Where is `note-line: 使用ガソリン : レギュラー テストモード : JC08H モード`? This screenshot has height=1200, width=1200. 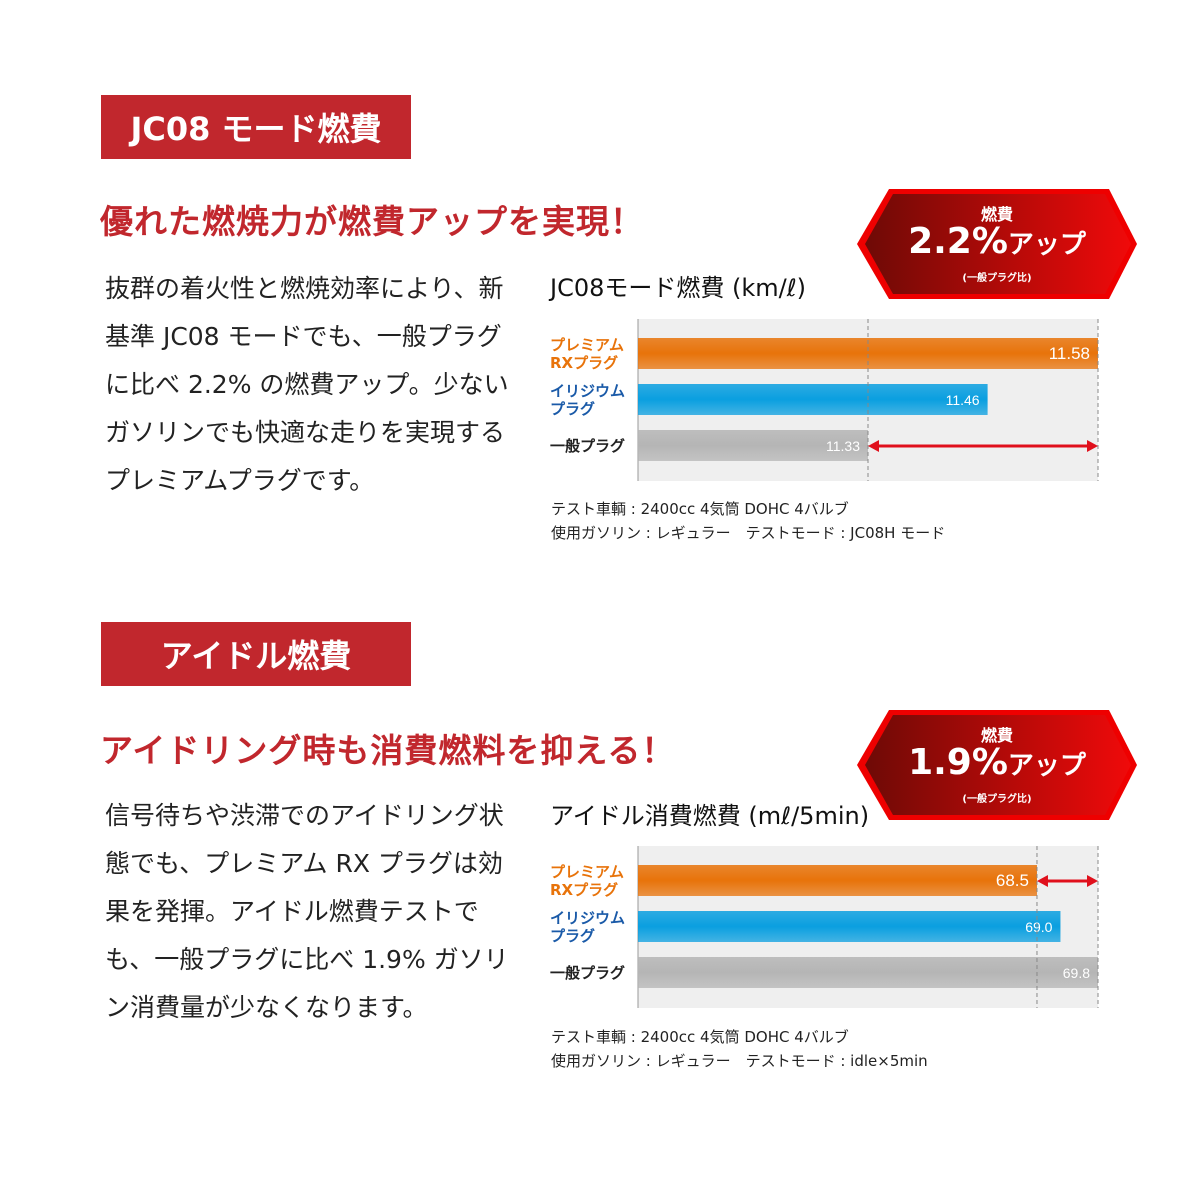
note-line: 使用ガソリン : レギュラー テストモード : JC08H モード is located at coordinates (748, 533).